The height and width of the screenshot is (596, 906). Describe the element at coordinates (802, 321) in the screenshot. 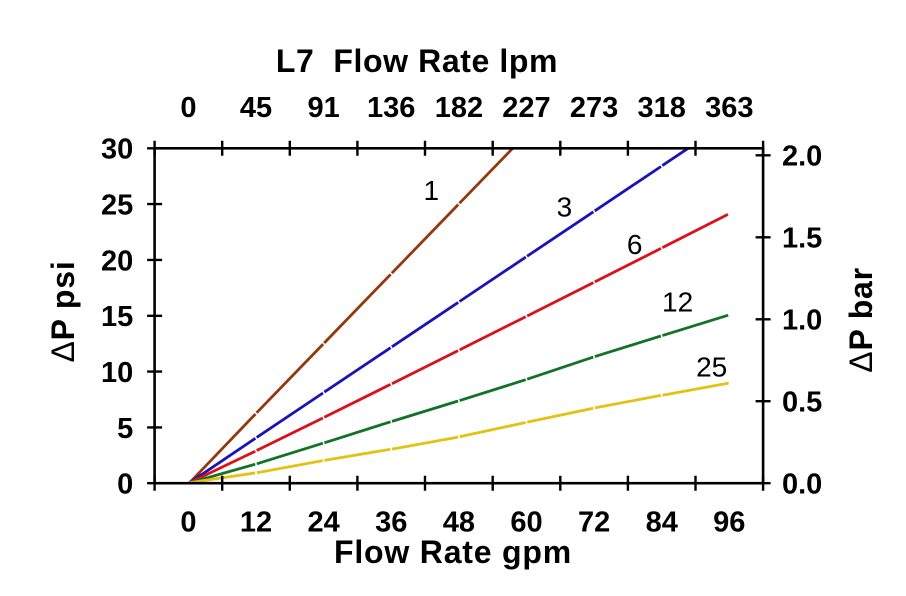

I see `svg-text: 1.0` at that location.